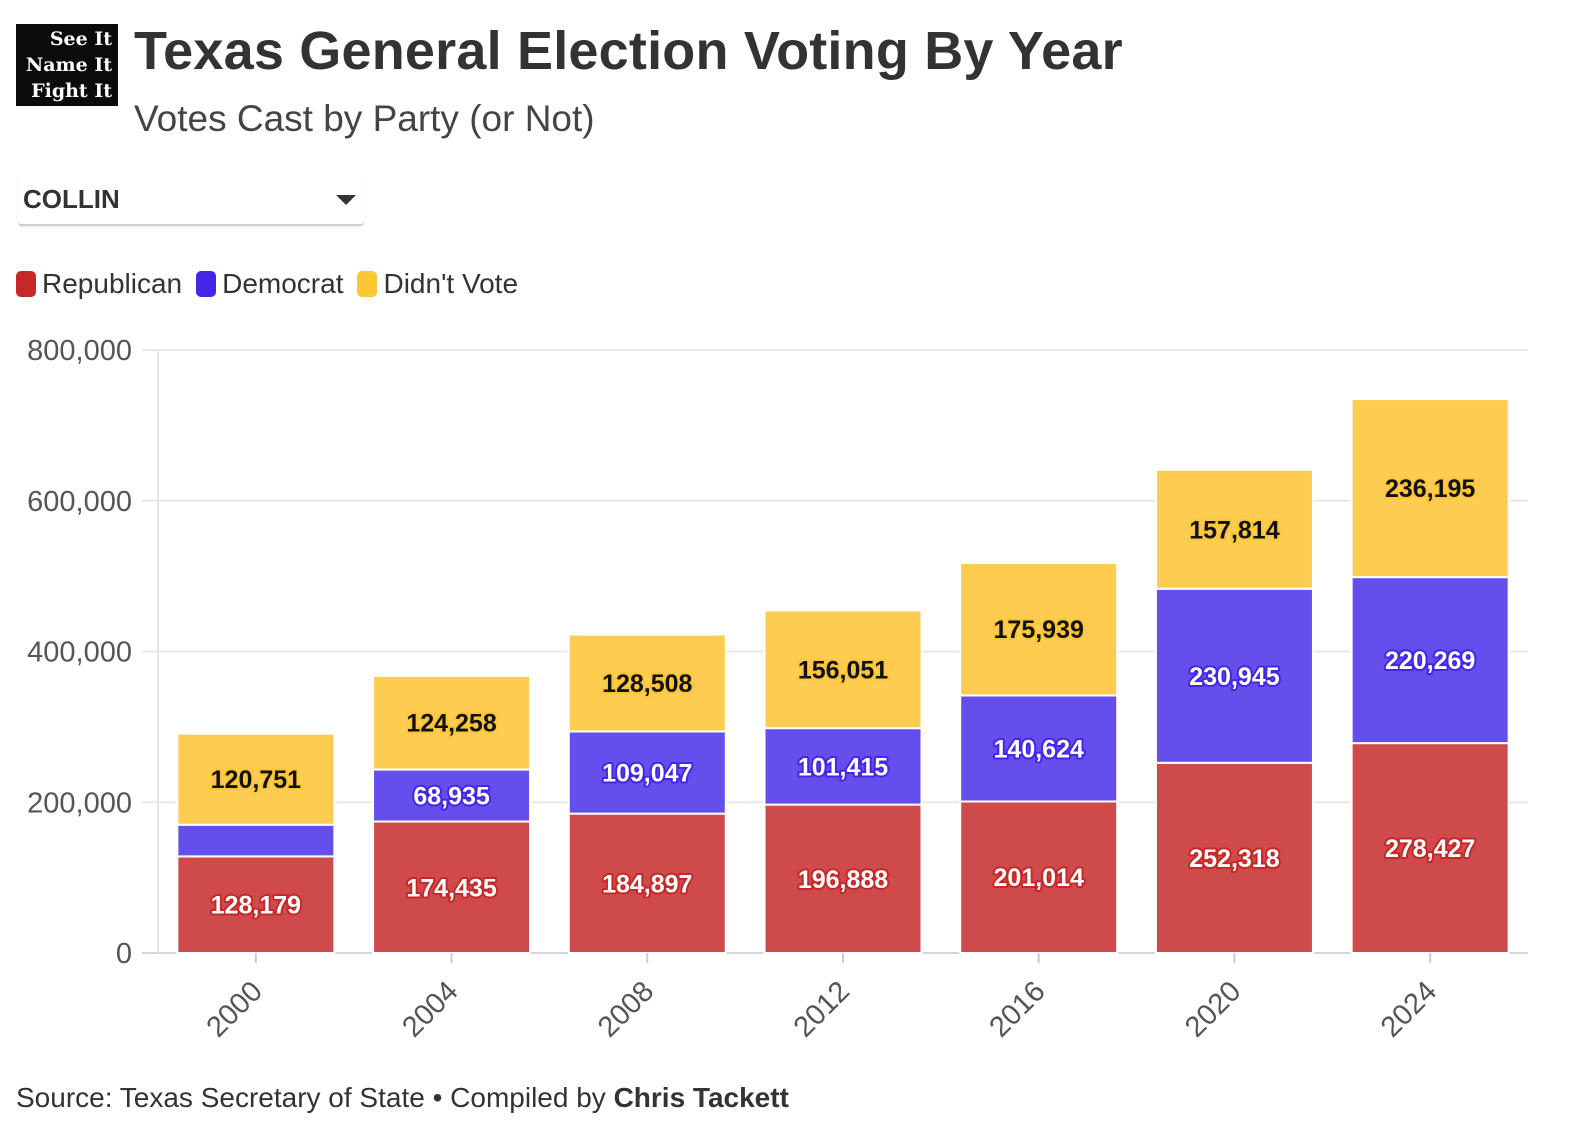  I want to click on data-label-democrat: 230,945, so click(1234, 677).